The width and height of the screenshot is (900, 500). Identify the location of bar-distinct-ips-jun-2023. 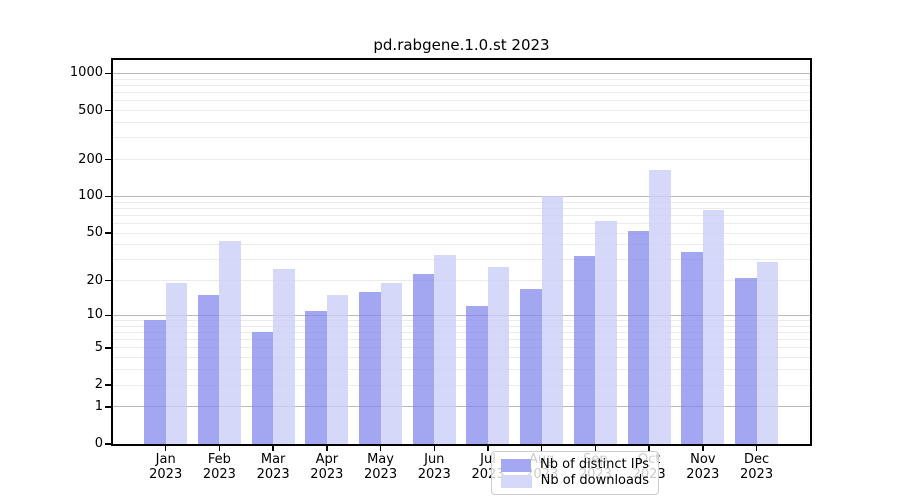
(423, 358).